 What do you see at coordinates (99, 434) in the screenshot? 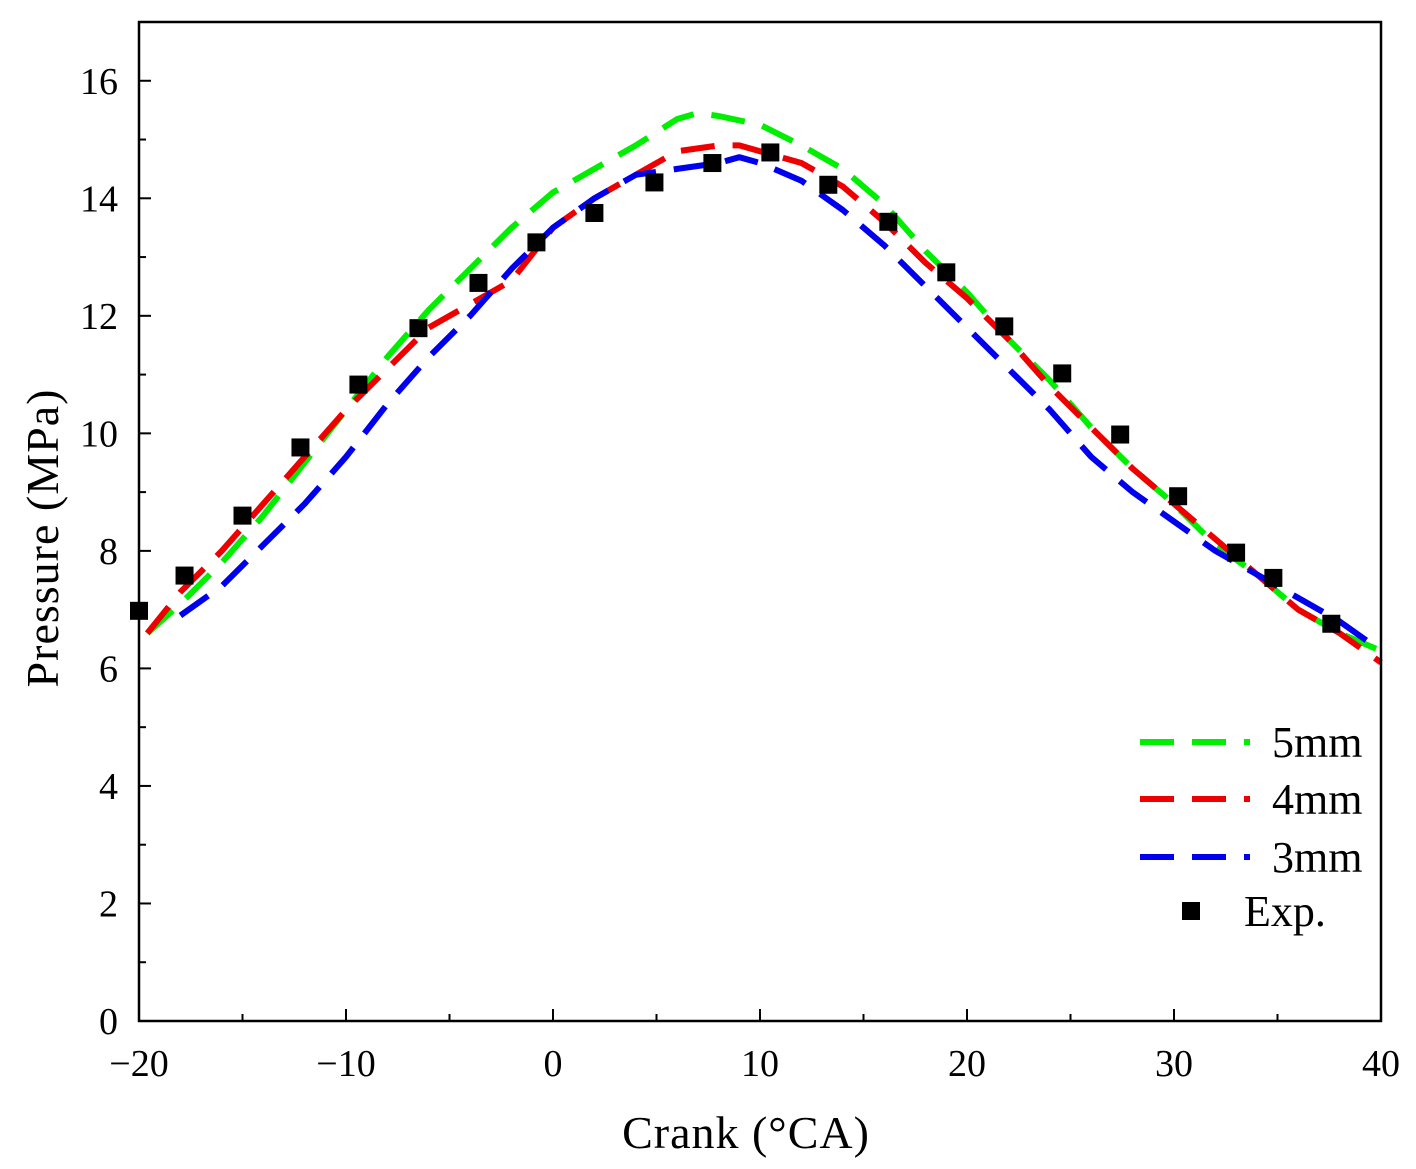
I see `y-tick-label: 10` at bounding box center [99, 434].